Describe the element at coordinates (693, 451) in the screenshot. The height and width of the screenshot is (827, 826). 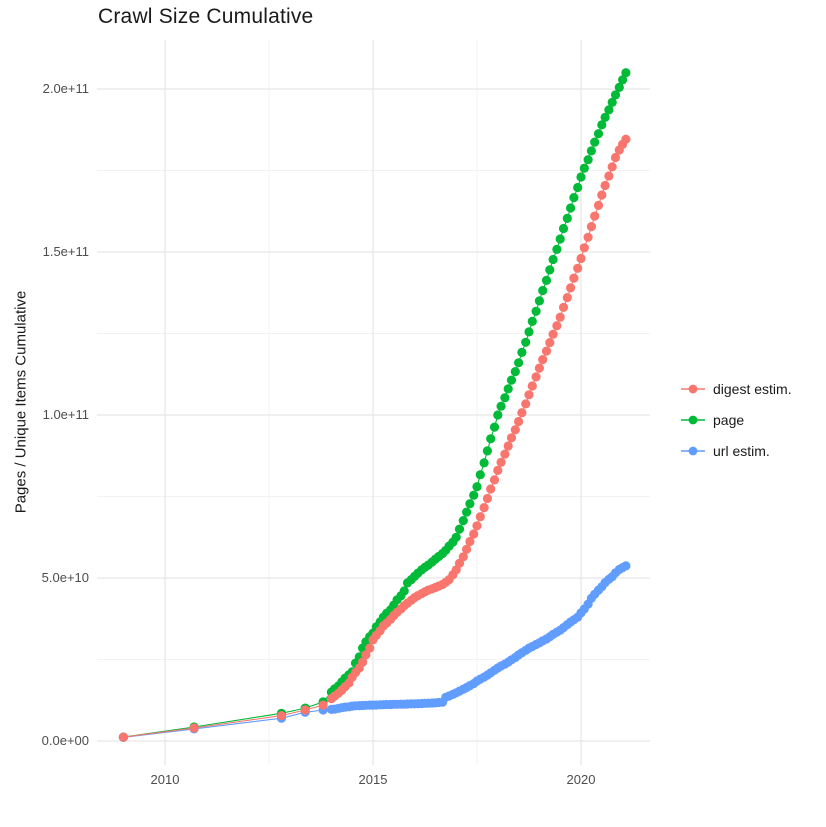
I see `legend-key-url-icon` at that location.